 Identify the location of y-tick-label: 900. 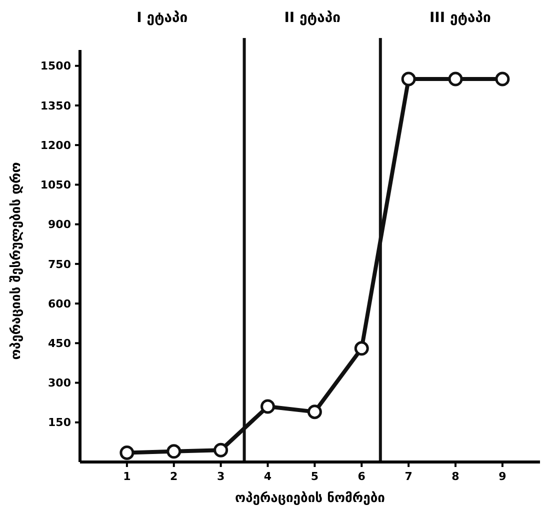
(60, 225).